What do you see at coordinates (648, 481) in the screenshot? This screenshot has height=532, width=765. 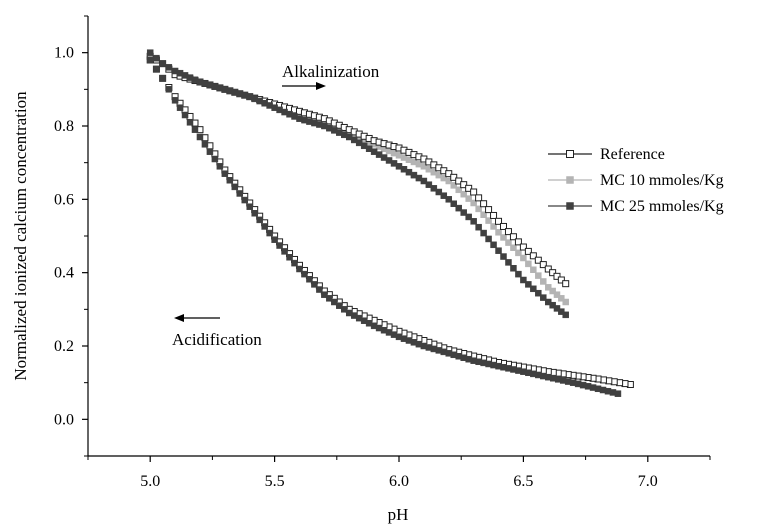 I see `x-tick-label: 7.0` at bounding box center [648, 481].